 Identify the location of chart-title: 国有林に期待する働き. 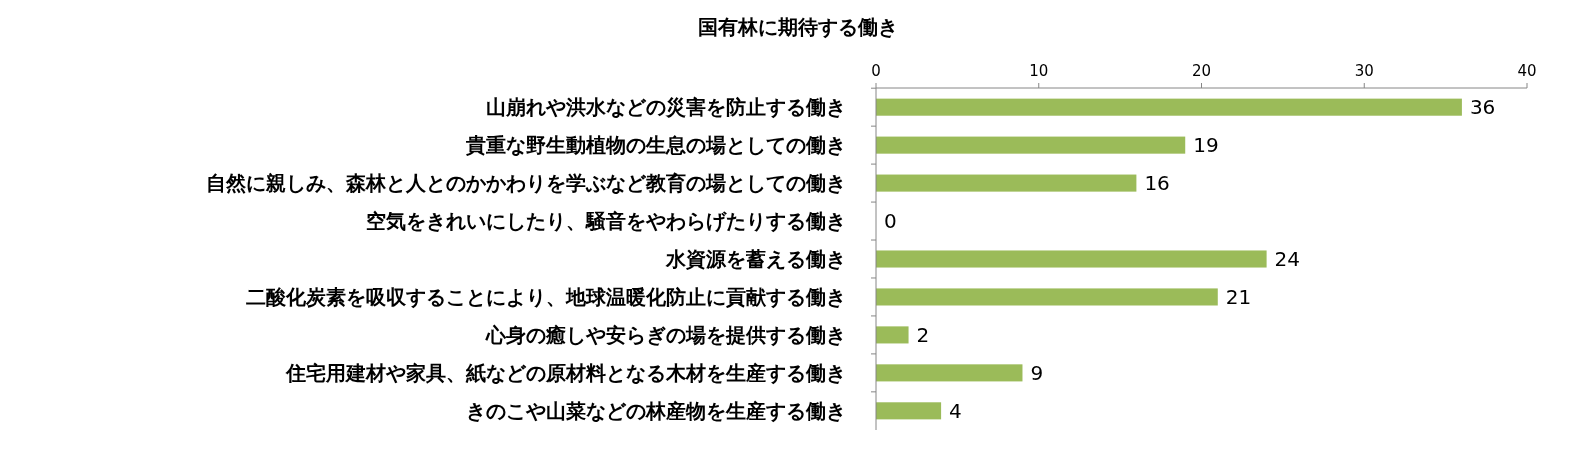
(798, 27).